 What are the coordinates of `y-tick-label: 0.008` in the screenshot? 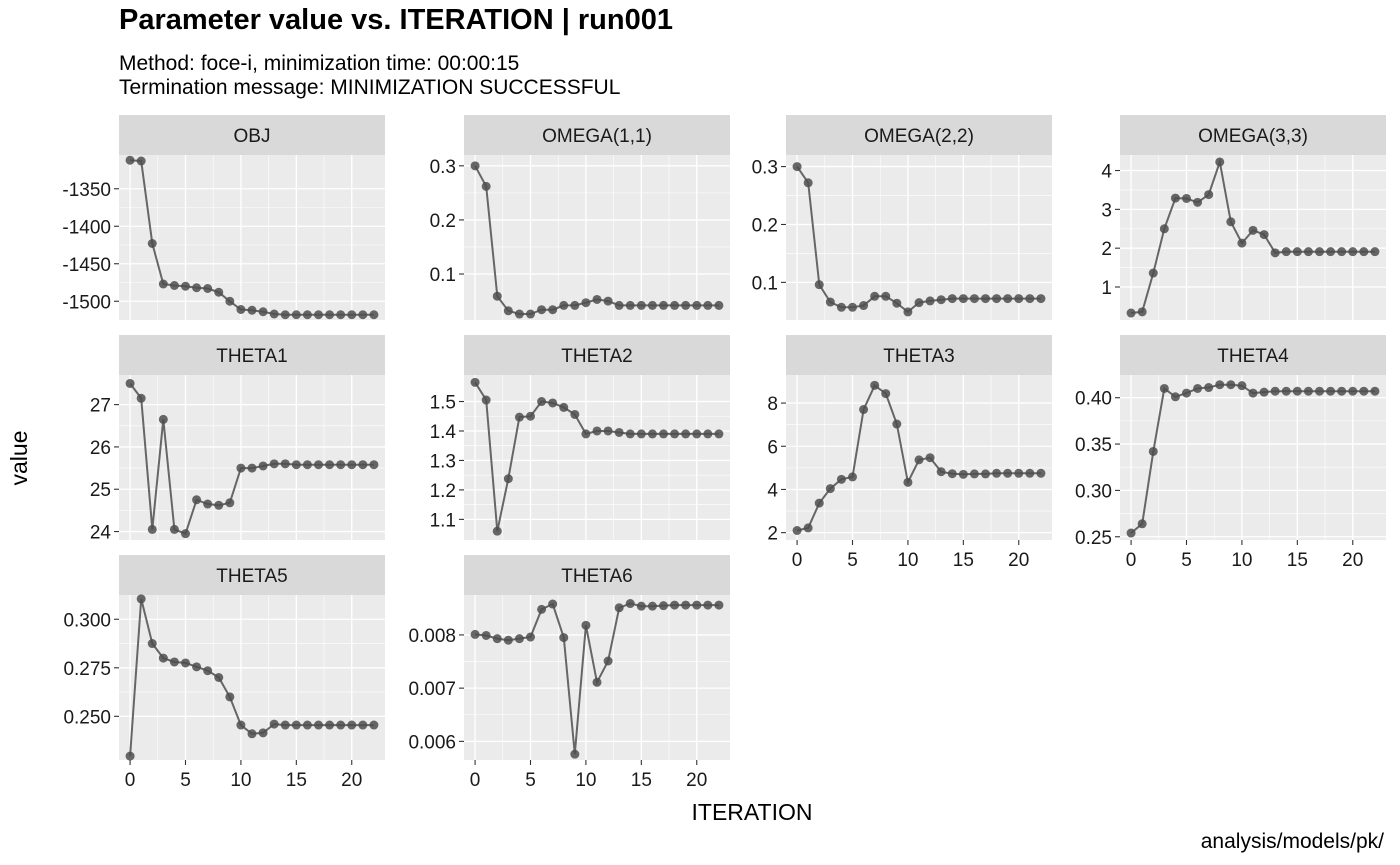 It's located at (432, 636).